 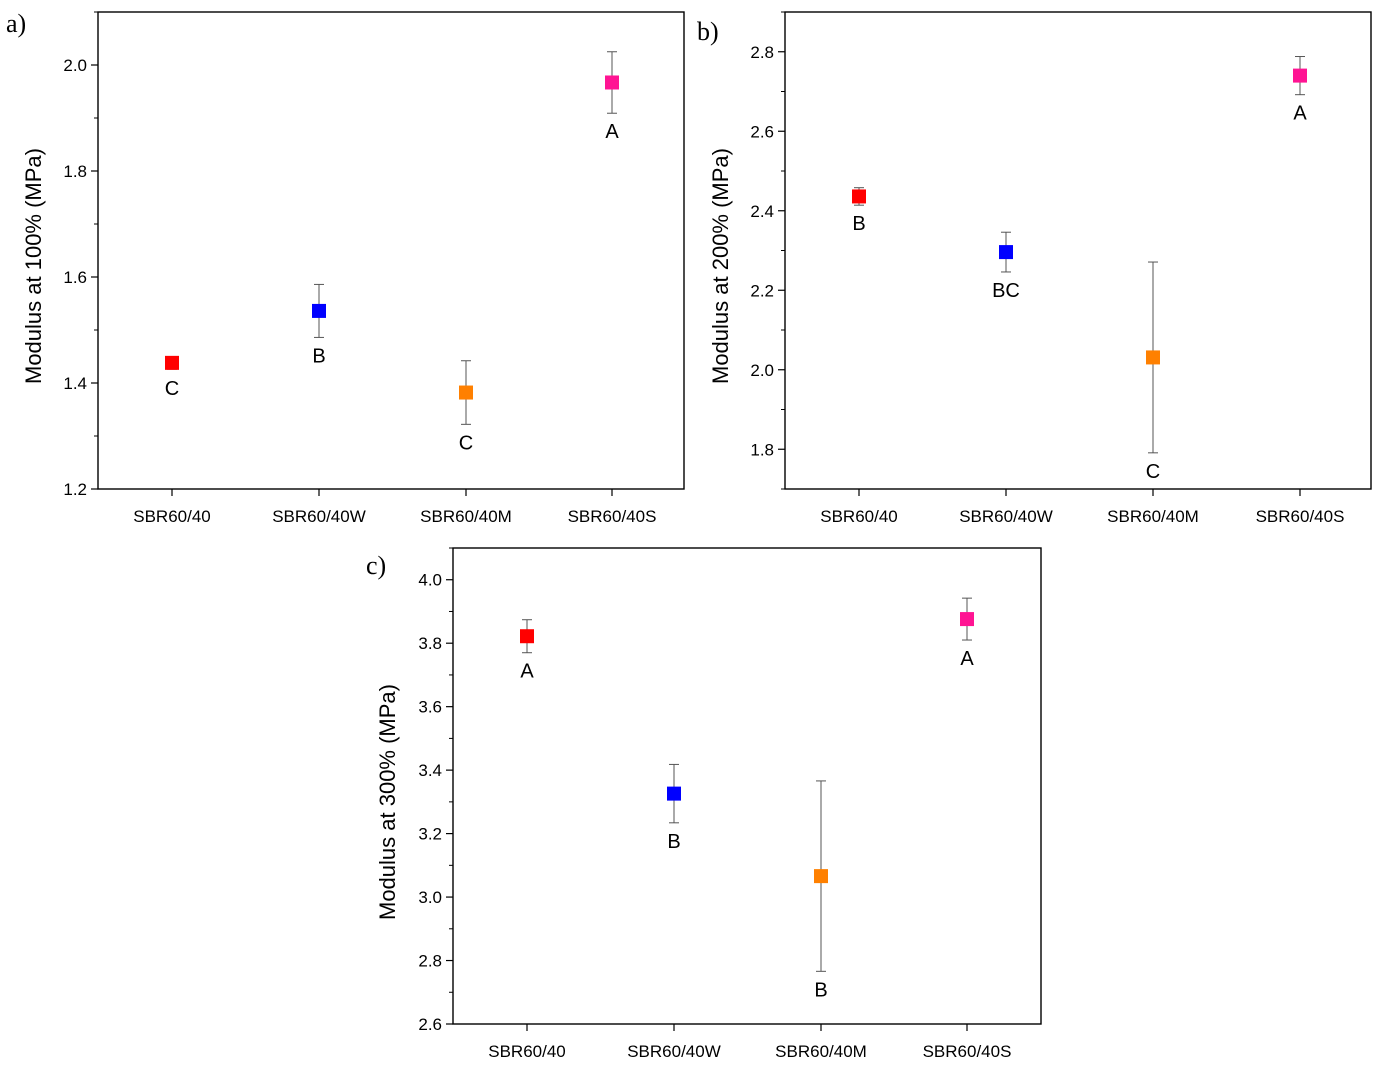 What do you see at coordinates (430, 770) in the screenshot?
I see `y-tick-label: 3.4` at bounding box center [430, 770].